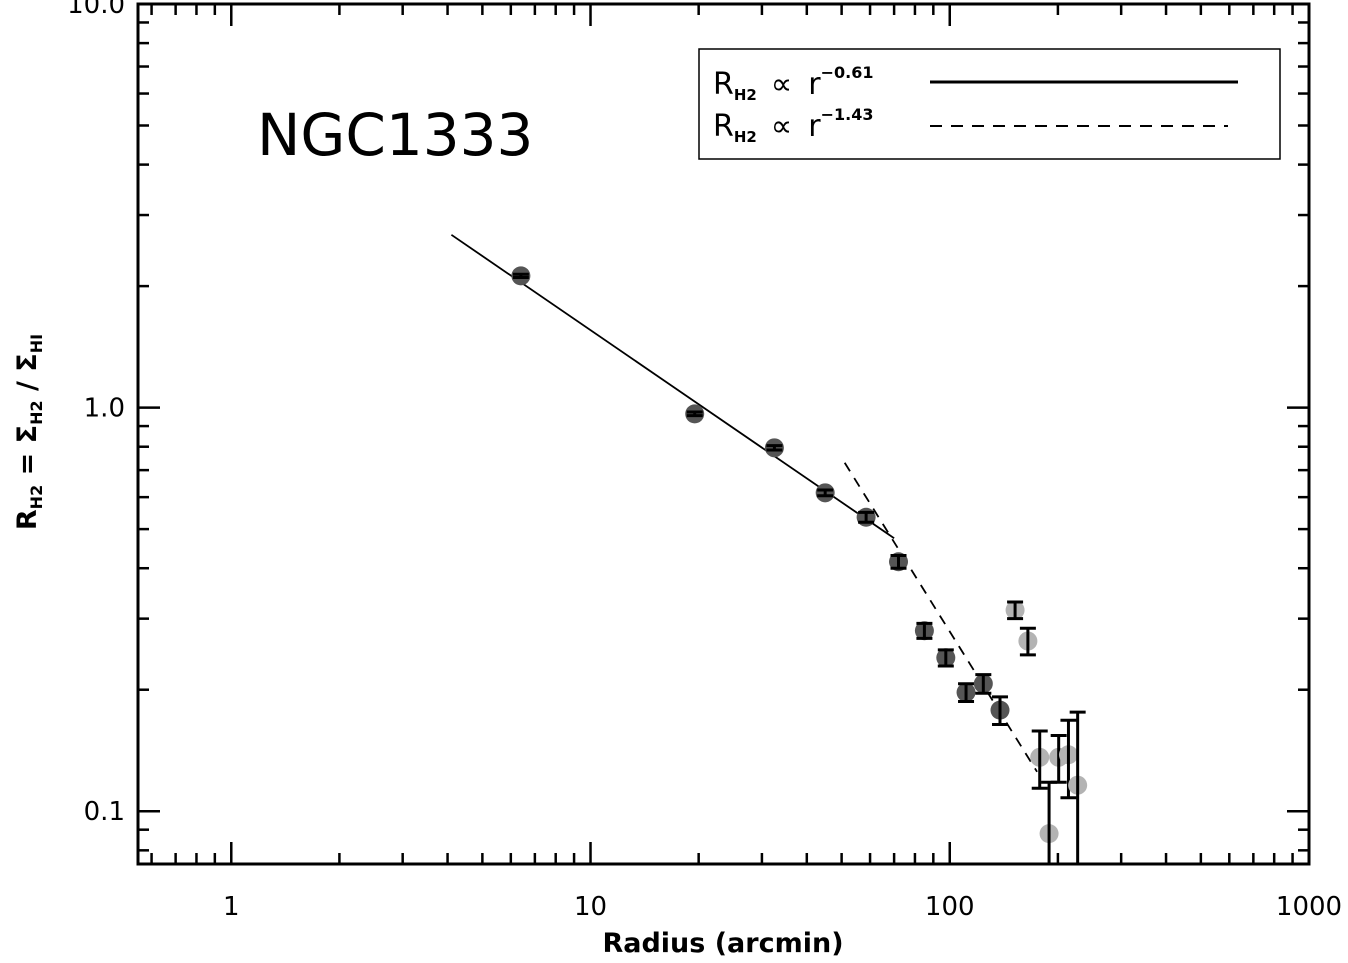  What do you see at coordinates (590, 907) in the screenshot?
I see `x-tick-label: 10` at bounding box center [590, 907].